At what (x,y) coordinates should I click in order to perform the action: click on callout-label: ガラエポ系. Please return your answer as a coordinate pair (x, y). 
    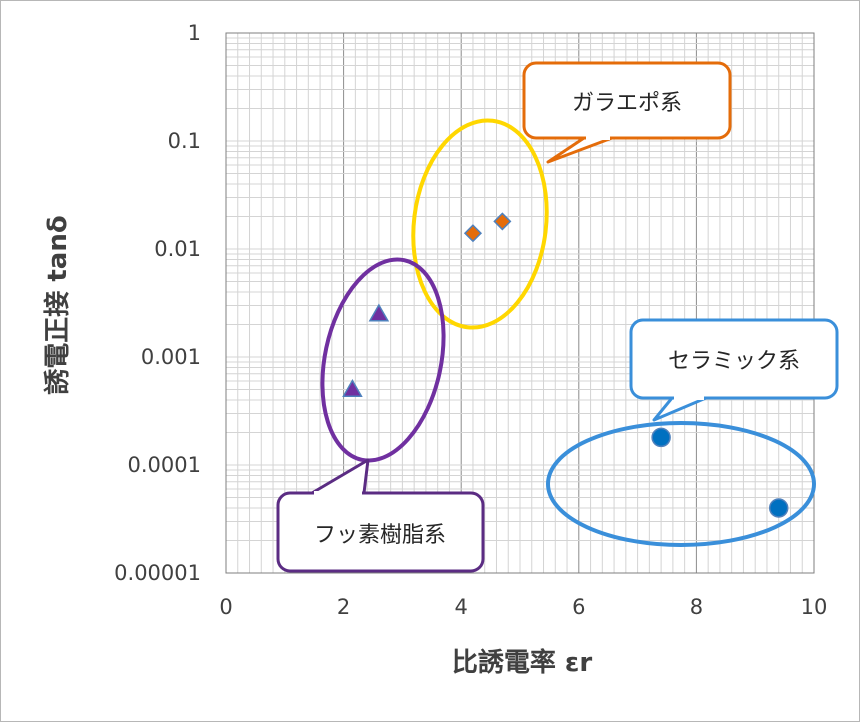
    Looking at the image, I should click on (627, 103).